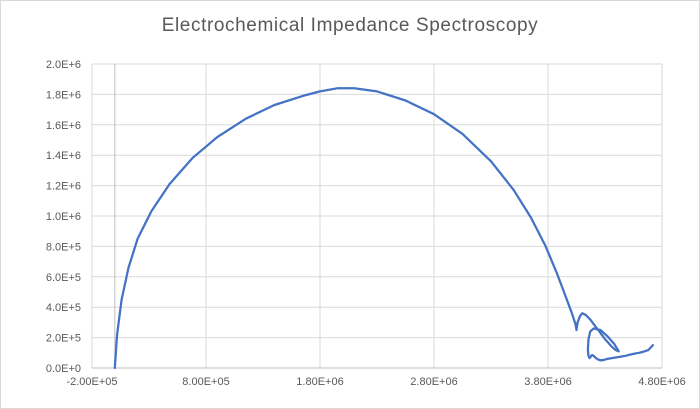 The width and height of the screenshot is (700, 409). What do you see at coordinates (205, 382) in the screenshot?
I see `x-tick-label: 8.00E+05` at bounding box center [205, 382].